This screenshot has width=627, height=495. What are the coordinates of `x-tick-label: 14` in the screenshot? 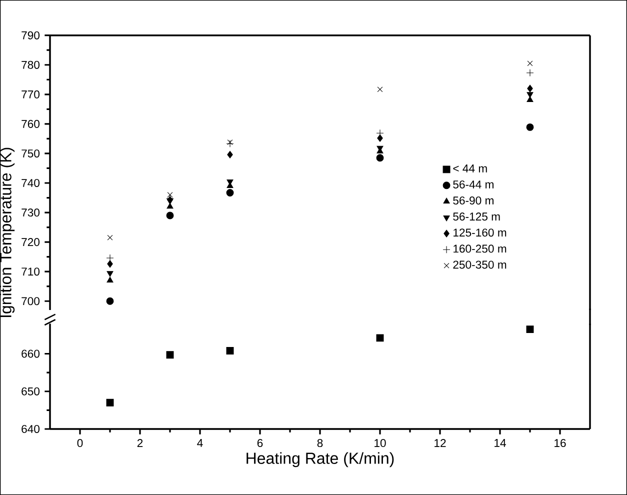 It's located at (500, 443).